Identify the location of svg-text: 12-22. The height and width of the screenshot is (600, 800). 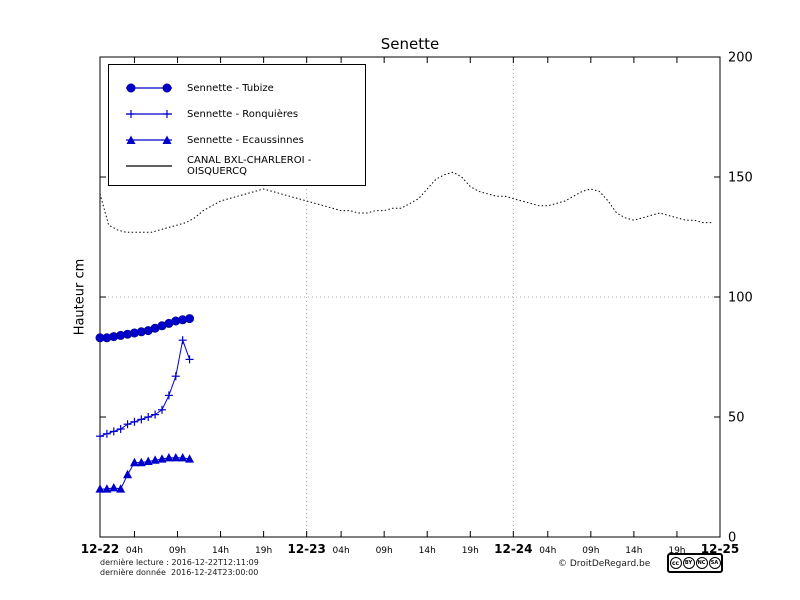
(100, 549).